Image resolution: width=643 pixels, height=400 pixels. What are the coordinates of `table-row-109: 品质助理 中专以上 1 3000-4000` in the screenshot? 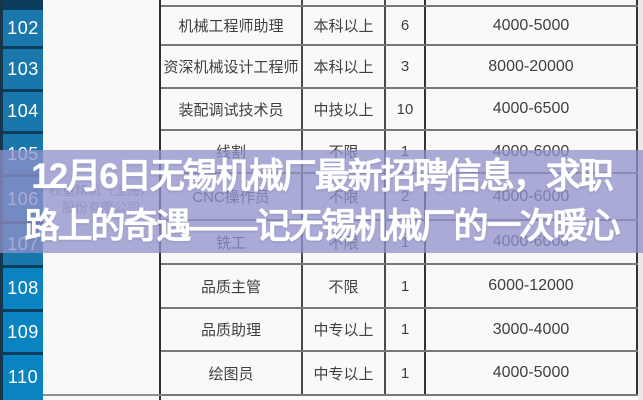 It's located at (399, 330).